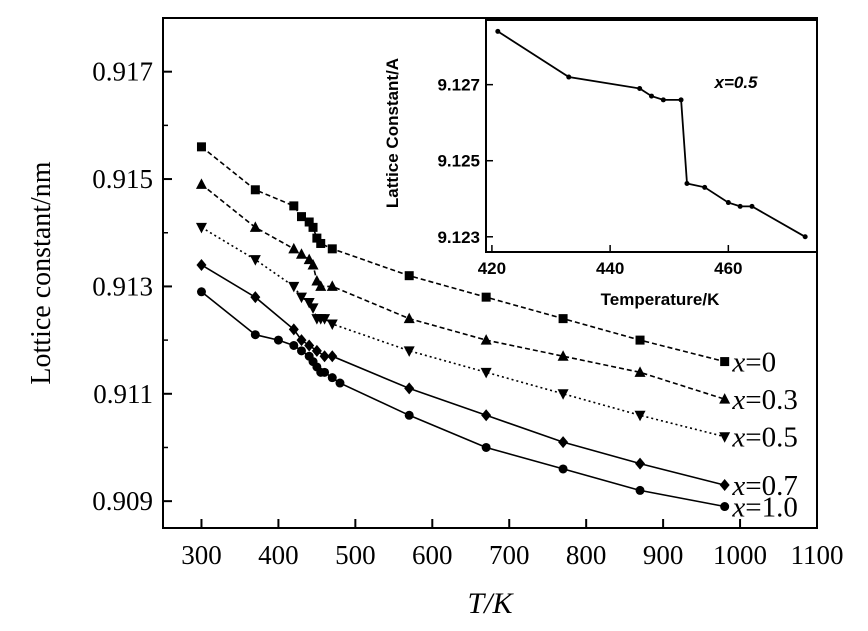  Describe the element at coordinates (651, 134) in the screenshot. I see `inset-series-group` at that location.